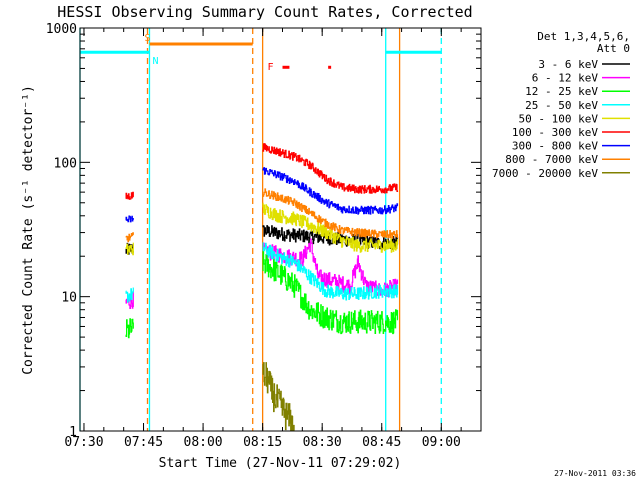  What do you see at coordinates (565, 78) in the screenshot?
I see `legend-label-1: 6 - 12 keV` at bounding box center [565, 78].